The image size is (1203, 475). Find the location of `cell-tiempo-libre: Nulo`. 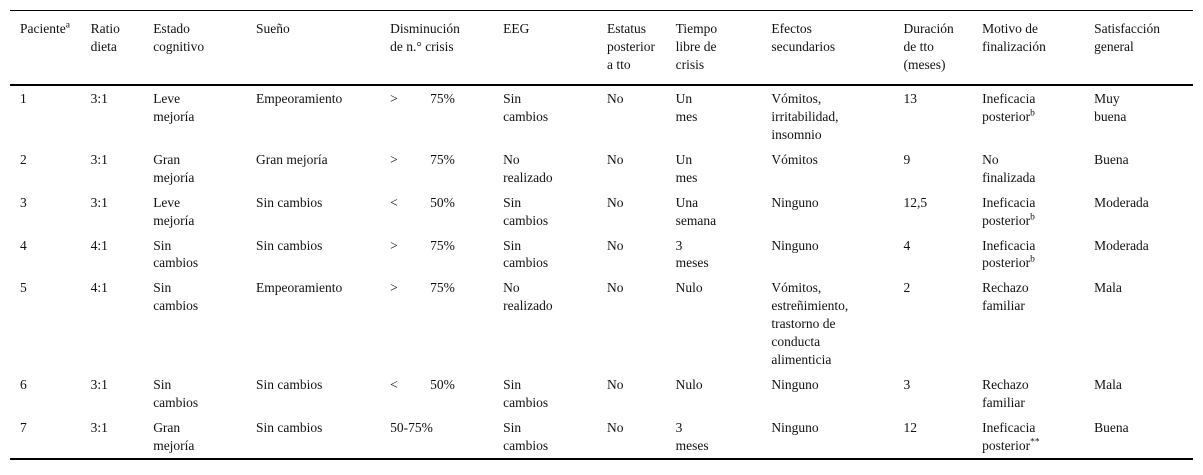

cell-tiempo-libre: Nulo is located at coordinates (689, 385).